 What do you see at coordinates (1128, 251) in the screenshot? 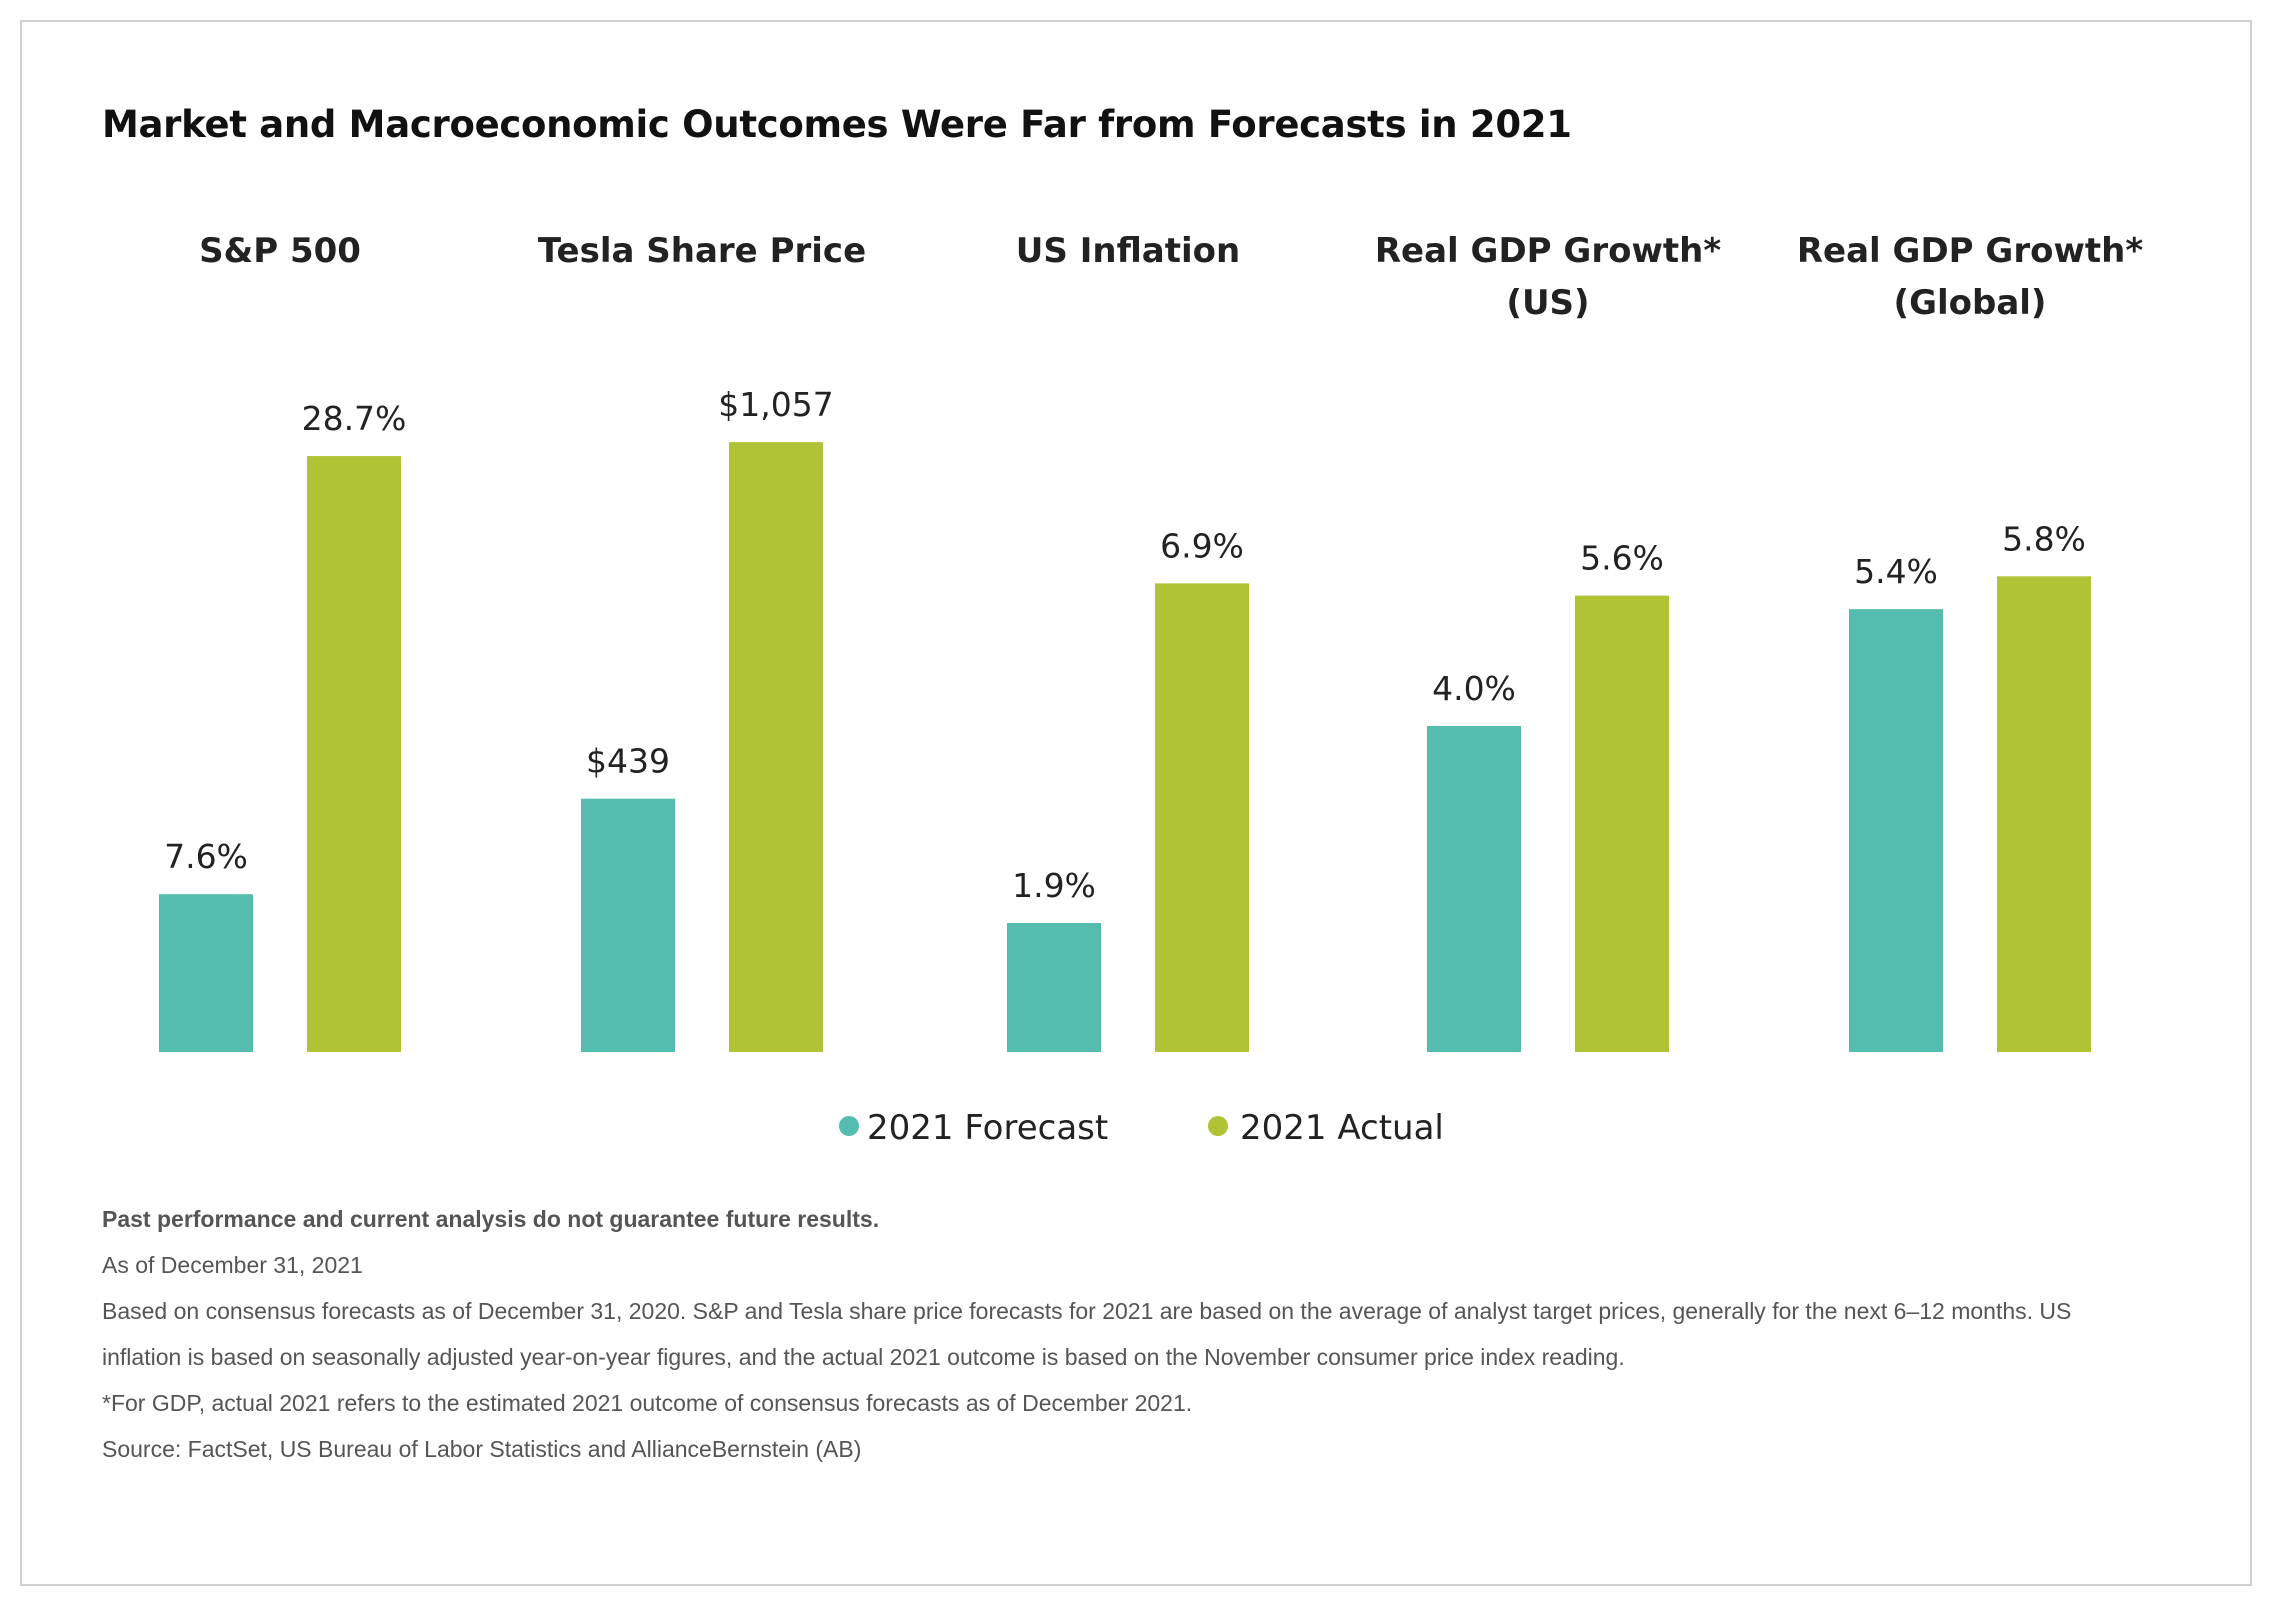
I see `panel-title: US Inflation` at bounding box center [1128, 251].